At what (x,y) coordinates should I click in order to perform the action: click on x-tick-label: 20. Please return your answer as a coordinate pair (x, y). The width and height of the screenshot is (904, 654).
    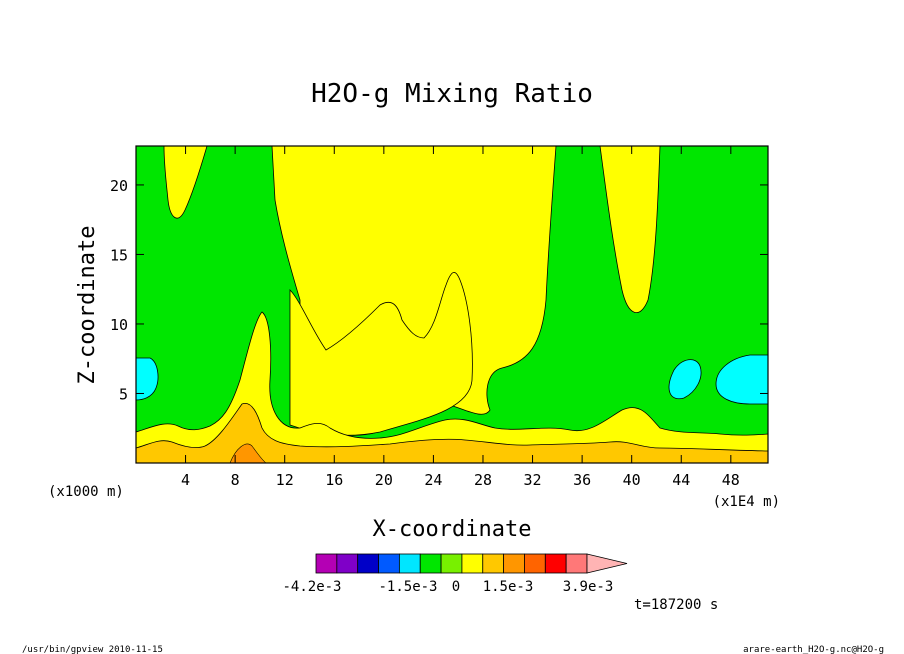
    Looking at the image, I should click on (384, 480).